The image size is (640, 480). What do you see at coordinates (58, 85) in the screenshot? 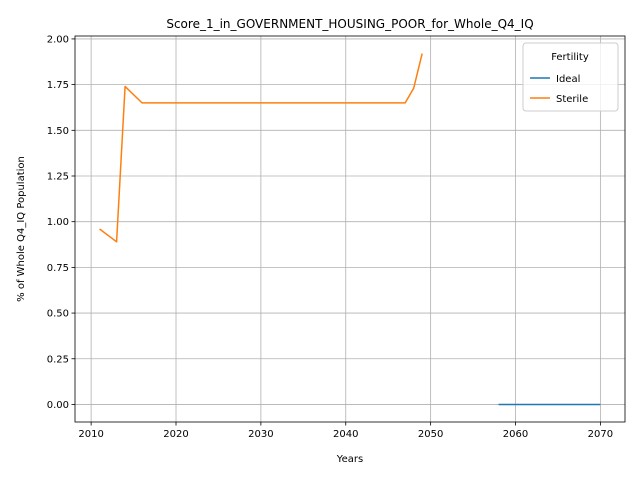
I see `y-tick-label: 1.75` at bounding box center [58, 85].